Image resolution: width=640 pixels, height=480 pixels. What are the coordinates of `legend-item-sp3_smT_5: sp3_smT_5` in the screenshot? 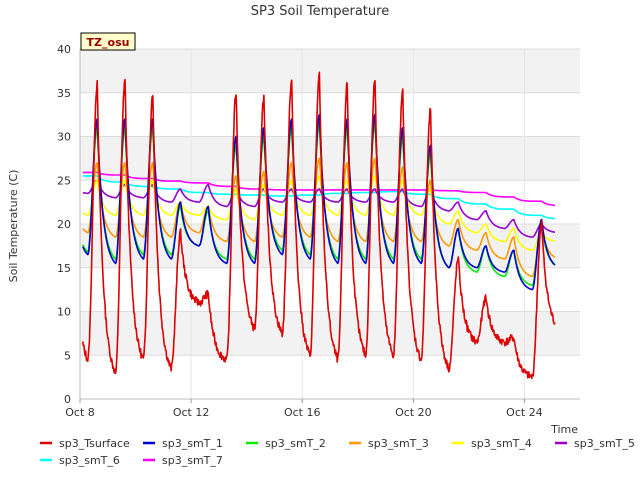 It's located at (595, 443).